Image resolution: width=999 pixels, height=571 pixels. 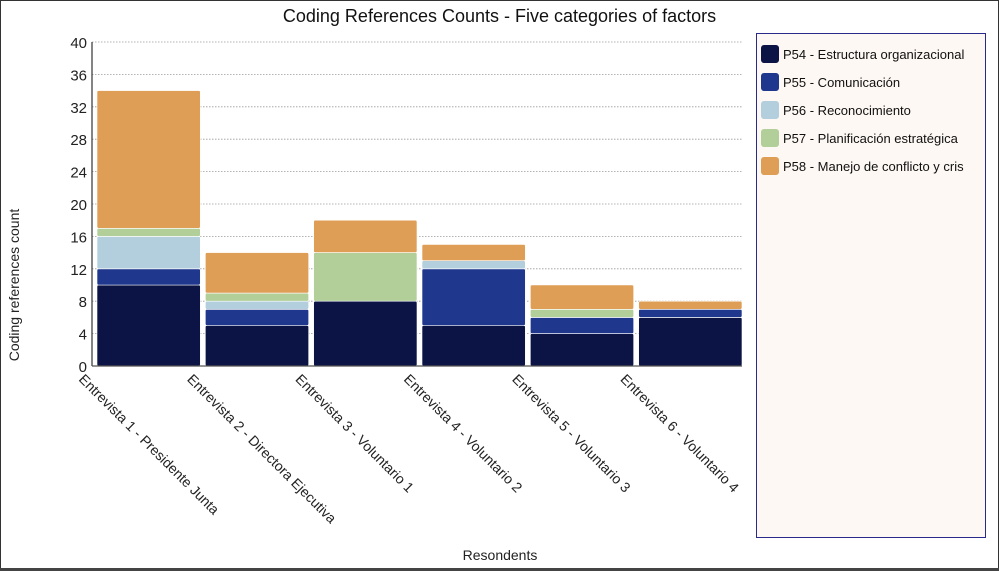 What do you see at coordinates (78, 108) in the screenshot?
I see `y-tick-label: 32` at bounding box center [78, 108].